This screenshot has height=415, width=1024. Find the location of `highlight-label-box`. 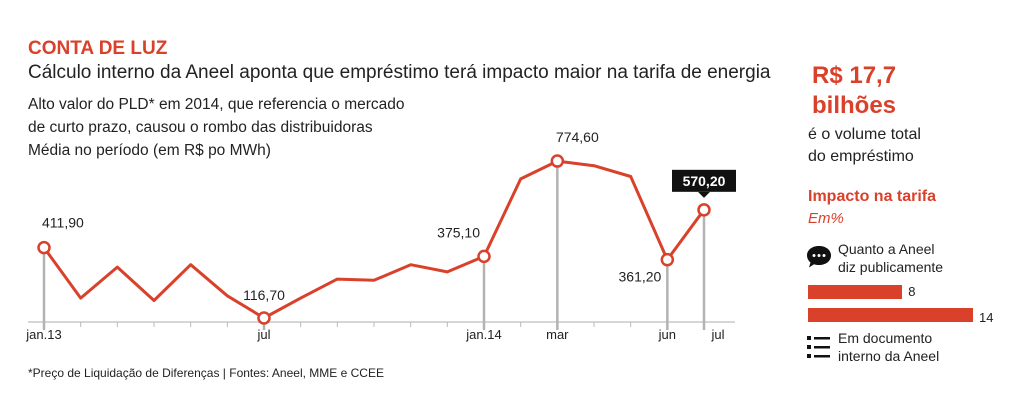

highlight-label-box is located at coordinates (704, 180).